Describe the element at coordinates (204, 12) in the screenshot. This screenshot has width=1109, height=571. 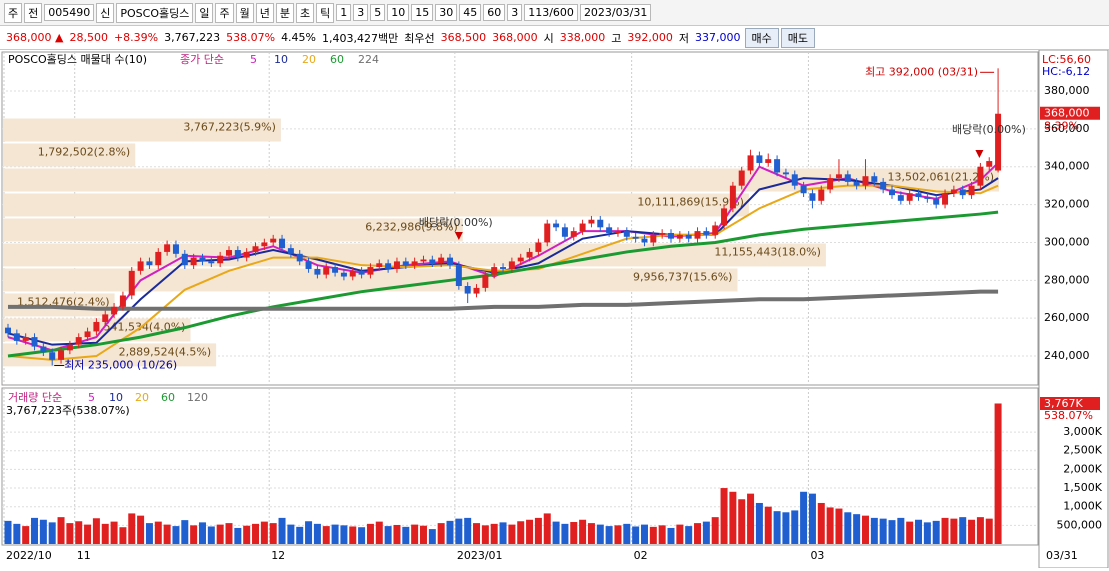
I see `toolbar-item: 일` at that location.